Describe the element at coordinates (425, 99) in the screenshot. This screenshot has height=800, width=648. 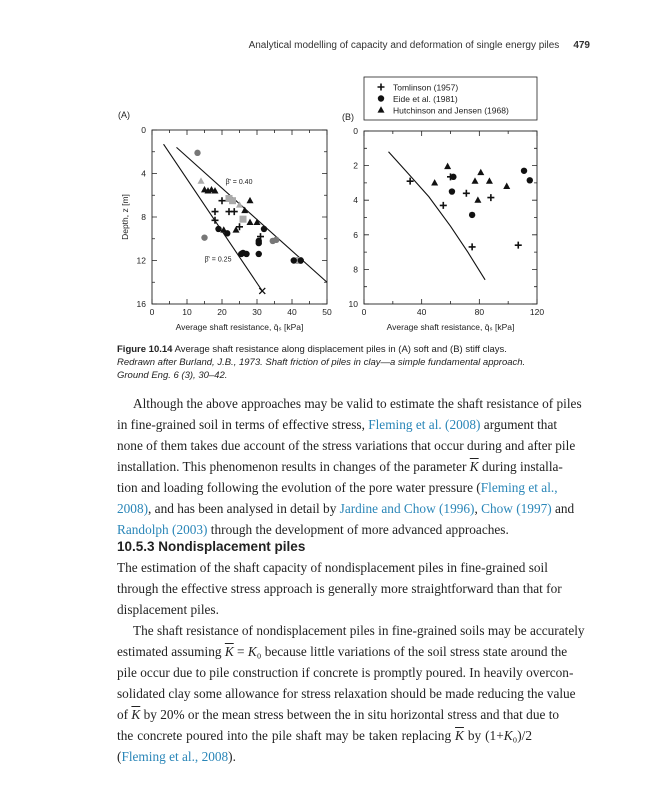
I see `legend-label: Eide et al. (1981)` at that location.